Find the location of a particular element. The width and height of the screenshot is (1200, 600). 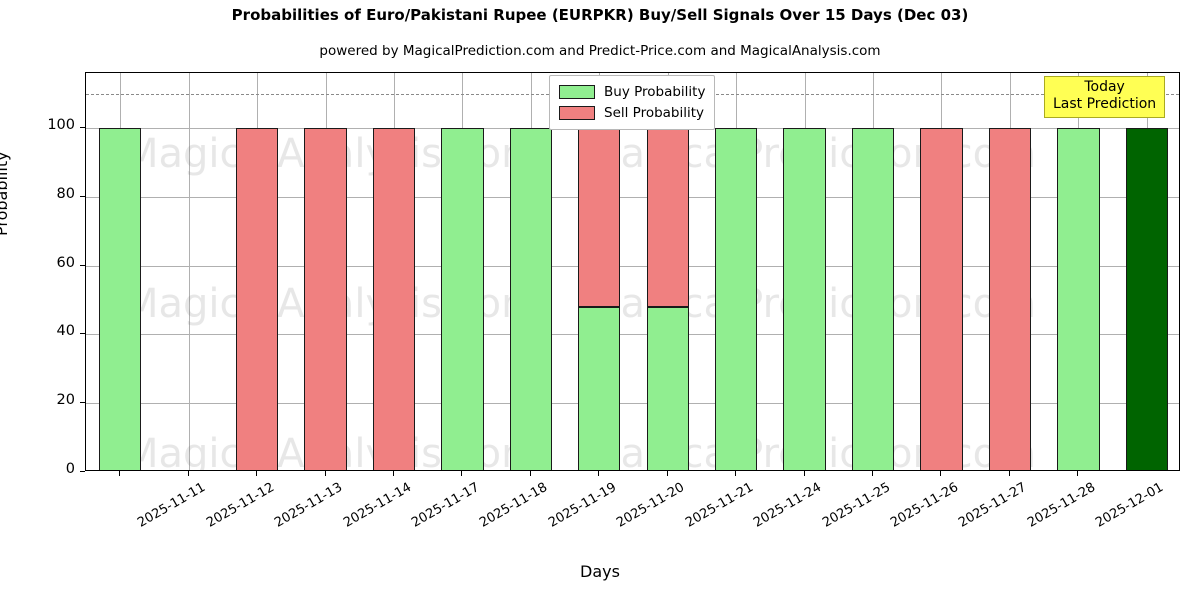

bar-today is located at coordinates (1146, 299).